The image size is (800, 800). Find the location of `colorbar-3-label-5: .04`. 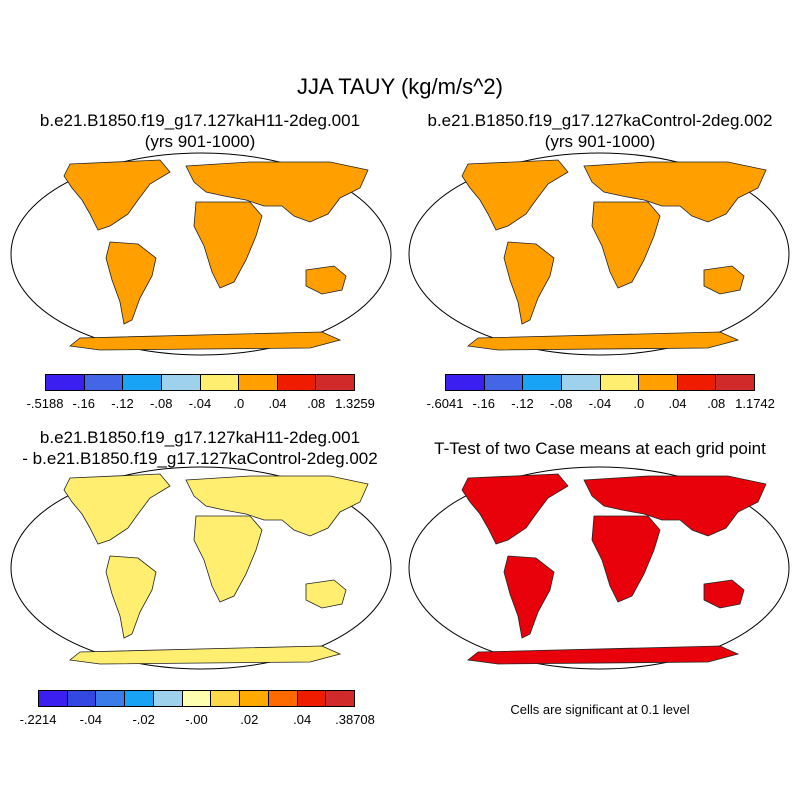

colorbar-3-label-5: .04 is located at coordinates (302, 719).